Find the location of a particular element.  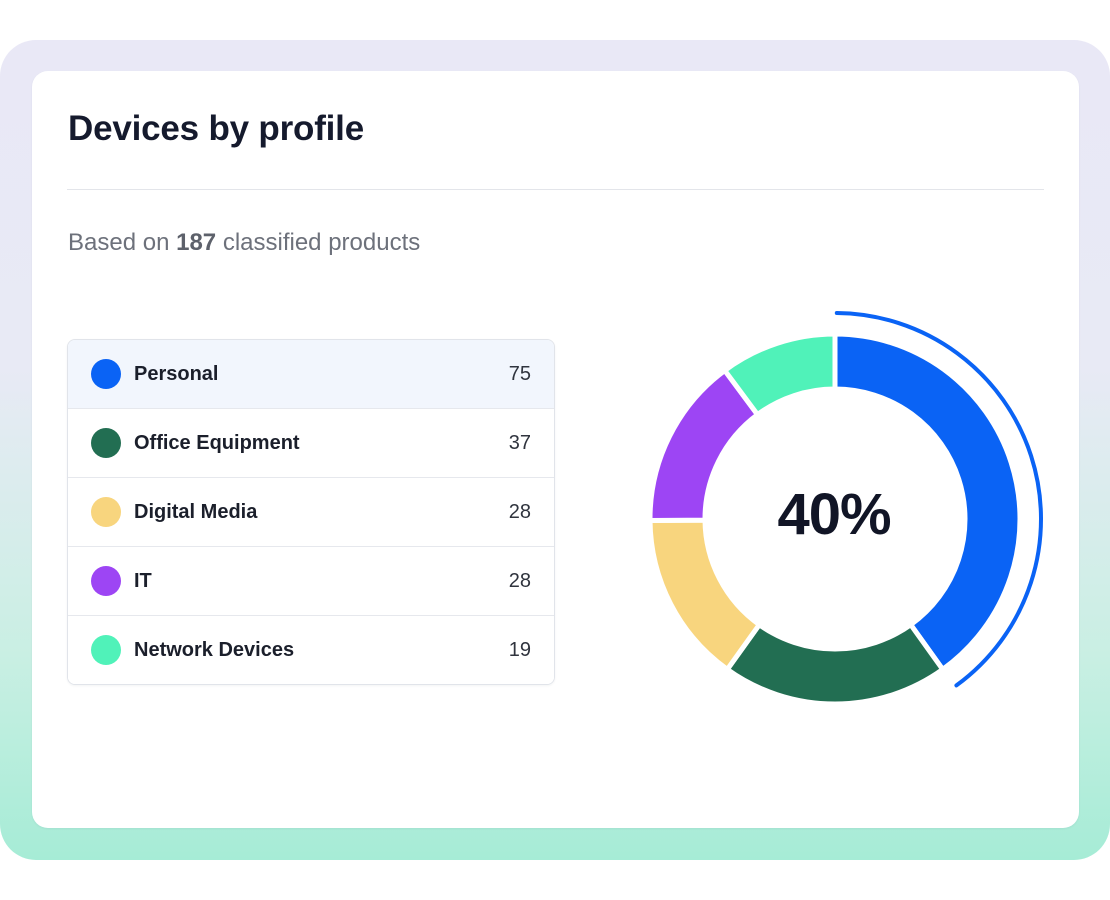

donut-slice-digital-media is located at coordinates (704, 594).